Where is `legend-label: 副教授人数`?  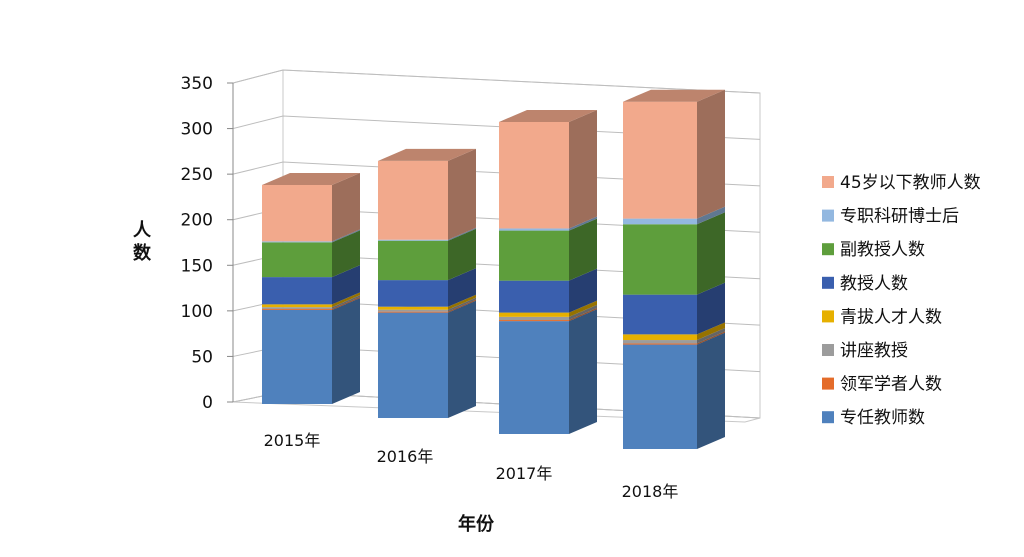
legend-label: 副教授人数 is located at coordinates (882, 250).